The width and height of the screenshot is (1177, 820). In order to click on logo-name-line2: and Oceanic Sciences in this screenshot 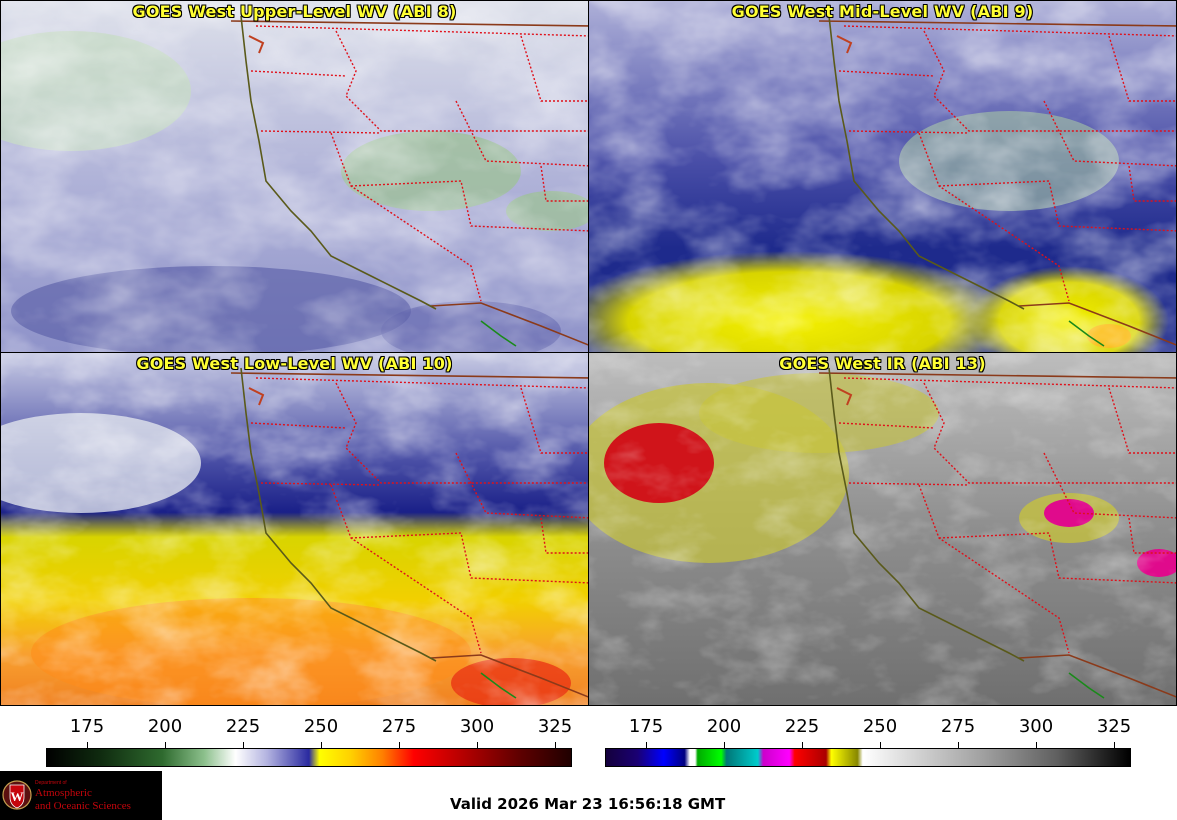, I will do `click(83, 806)`.